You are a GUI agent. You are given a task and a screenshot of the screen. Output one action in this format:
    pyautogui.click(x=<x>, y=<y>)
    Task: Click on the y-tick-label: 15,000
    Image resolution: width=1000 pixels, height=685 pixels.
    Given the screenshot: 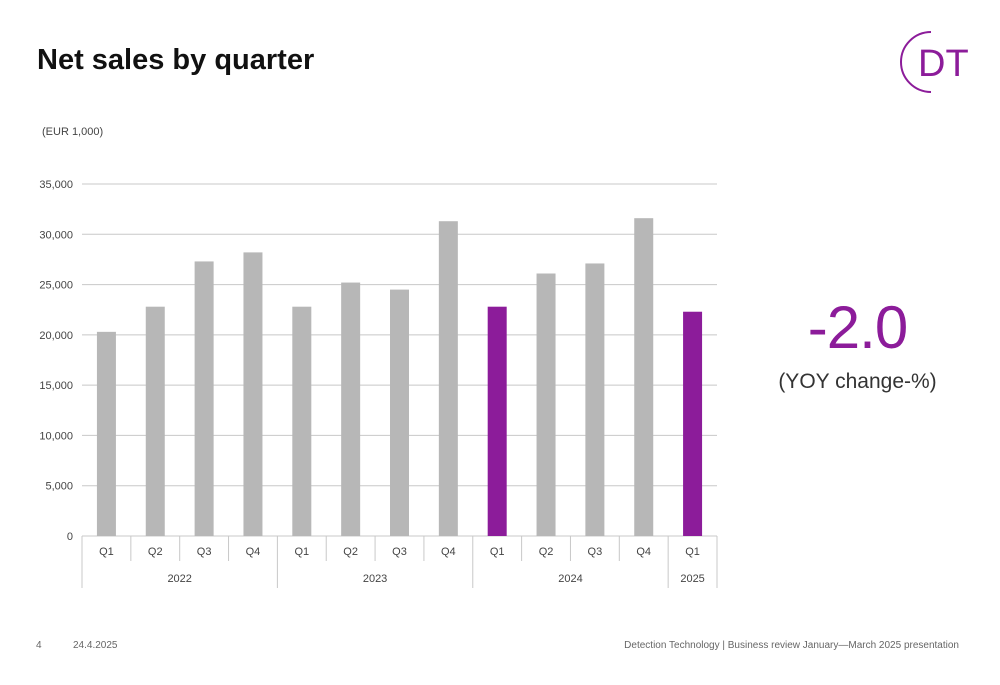 What is the action you would take?
    pyautogui.click(x=56, y=386)
    